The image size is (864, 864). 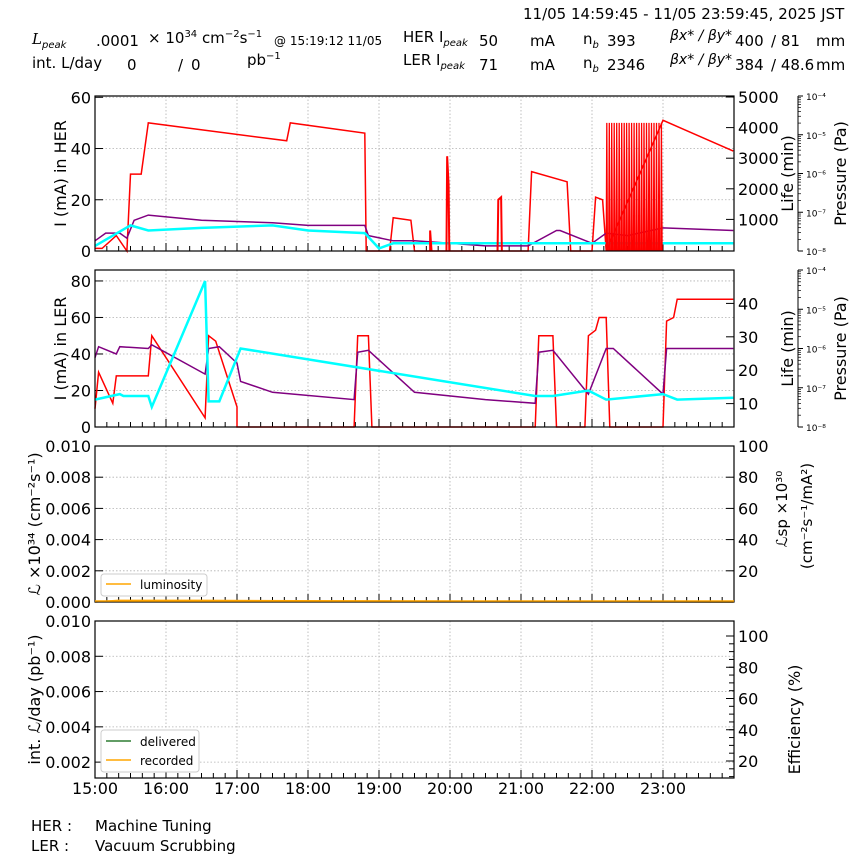 I want to click on ler-nb-value: 2346, so click(x=626, y=65).